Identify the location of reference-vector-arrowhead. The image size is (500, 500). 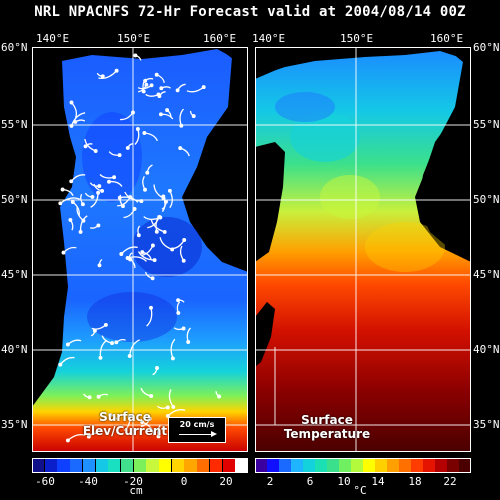
(214, 434).